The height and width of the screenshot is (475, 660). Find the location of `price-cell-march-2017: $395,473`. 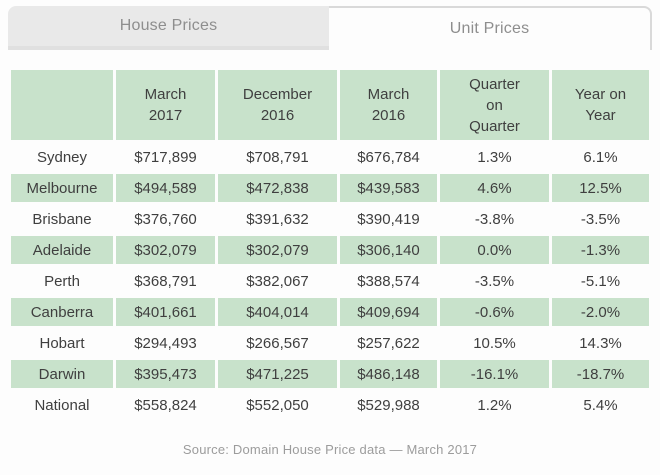

price-cell-march-2017: $395,473 is located at coordinates (165, 374).